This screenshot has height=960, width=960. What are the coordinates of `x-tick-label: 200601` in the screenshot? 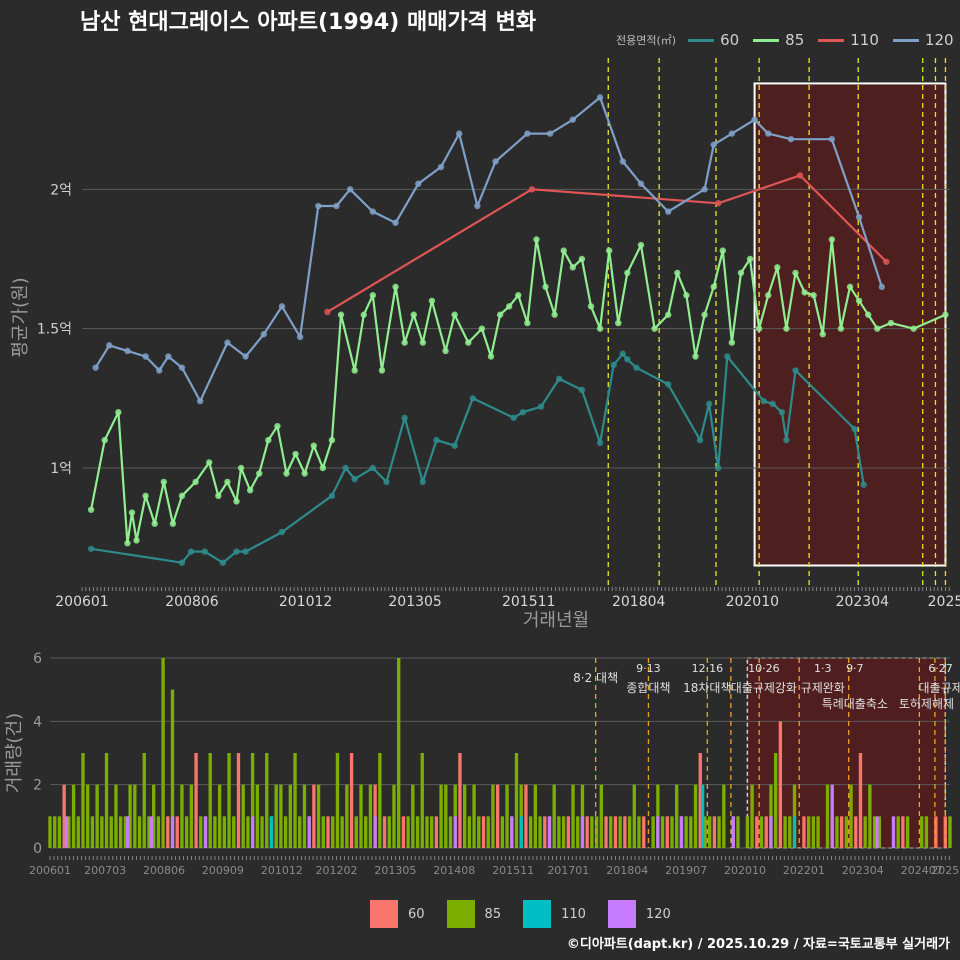 It's located at (81, 602).